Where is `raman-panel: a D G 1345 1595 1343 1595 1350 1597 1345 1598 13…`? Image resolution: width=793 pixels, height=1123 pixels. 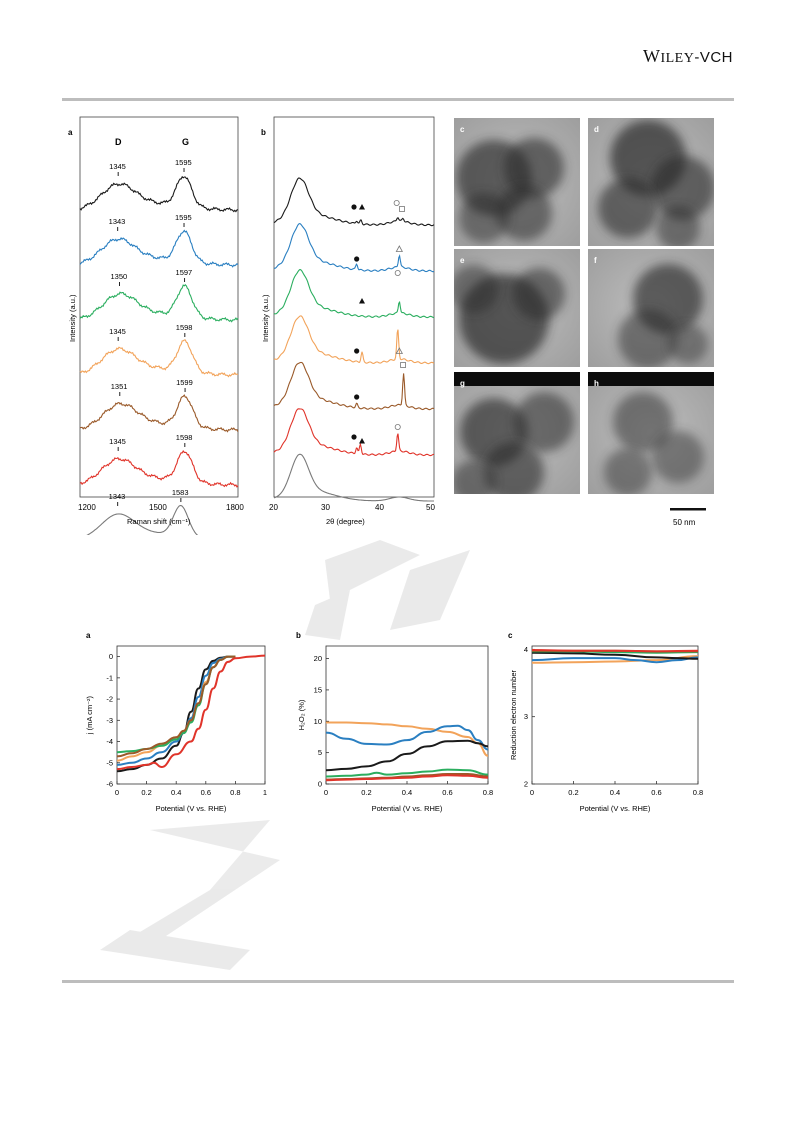
raman-panel: a D G 1345 1595 1343 1595 1350 1597 1345 1598 13… is located at coordinates (156, 328).